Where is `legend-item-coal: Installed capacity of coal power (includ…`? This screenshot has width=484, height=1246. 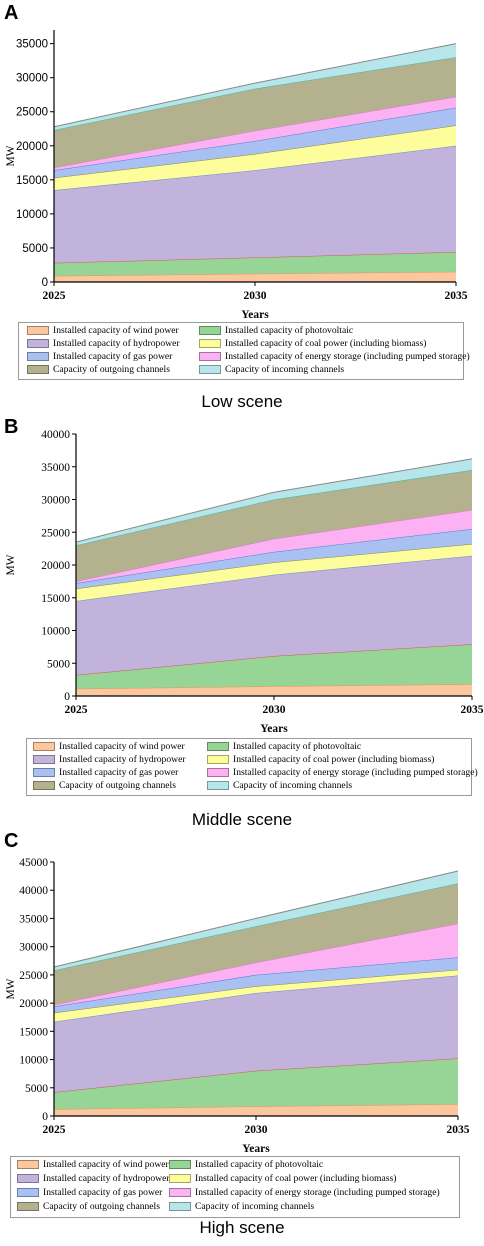
legend-item-coal: Installed capacity of coal power (includ… is located at coordinates (312, 343).